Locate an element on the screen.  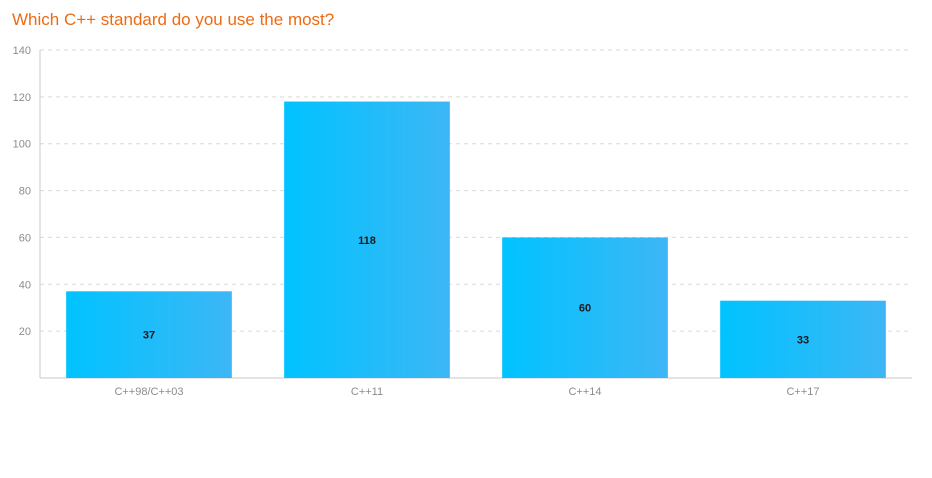
data-label: 37 is located at coordinates (149, 336).